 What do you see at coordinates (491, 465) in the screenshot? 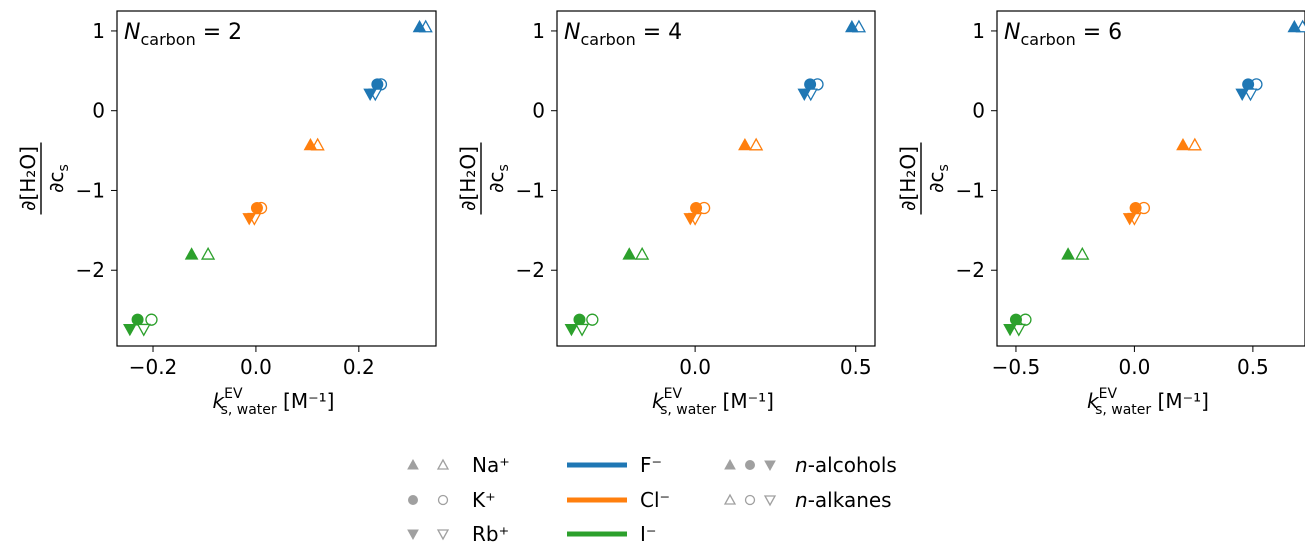
I see `legend-cation-label: Na⁺` at bounding box center [491, 465].